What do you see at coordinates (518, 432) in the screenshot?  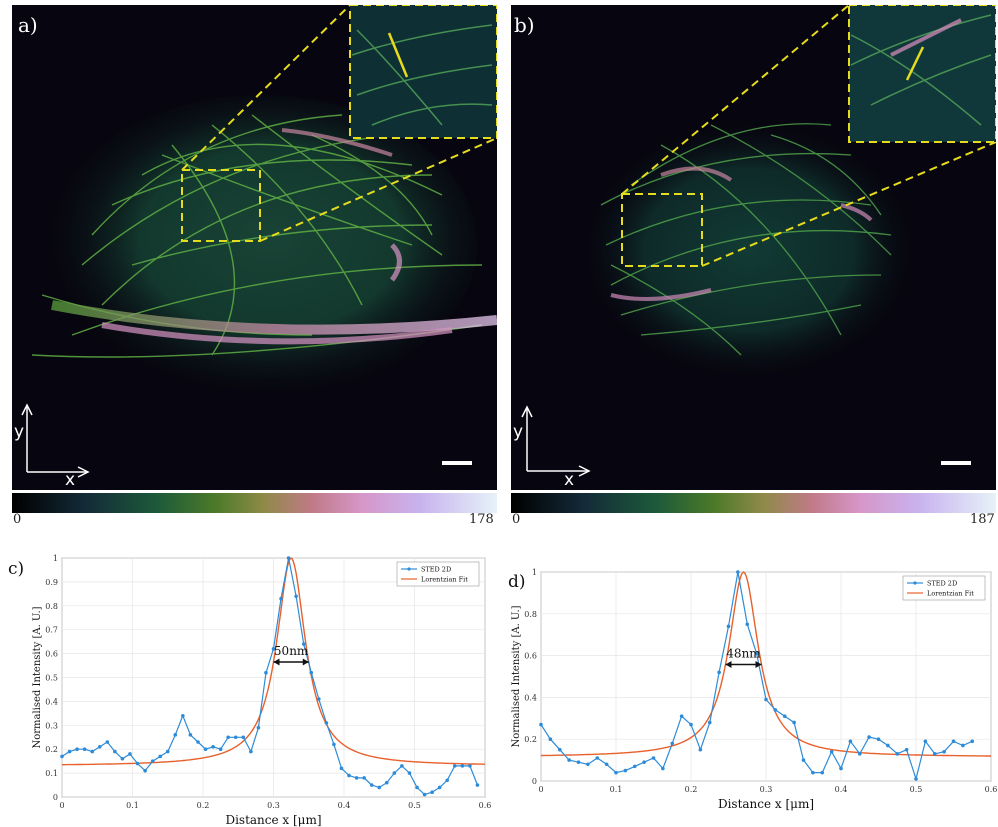 I see `axis-y-label-b: y` at bounding box center [518, 432].